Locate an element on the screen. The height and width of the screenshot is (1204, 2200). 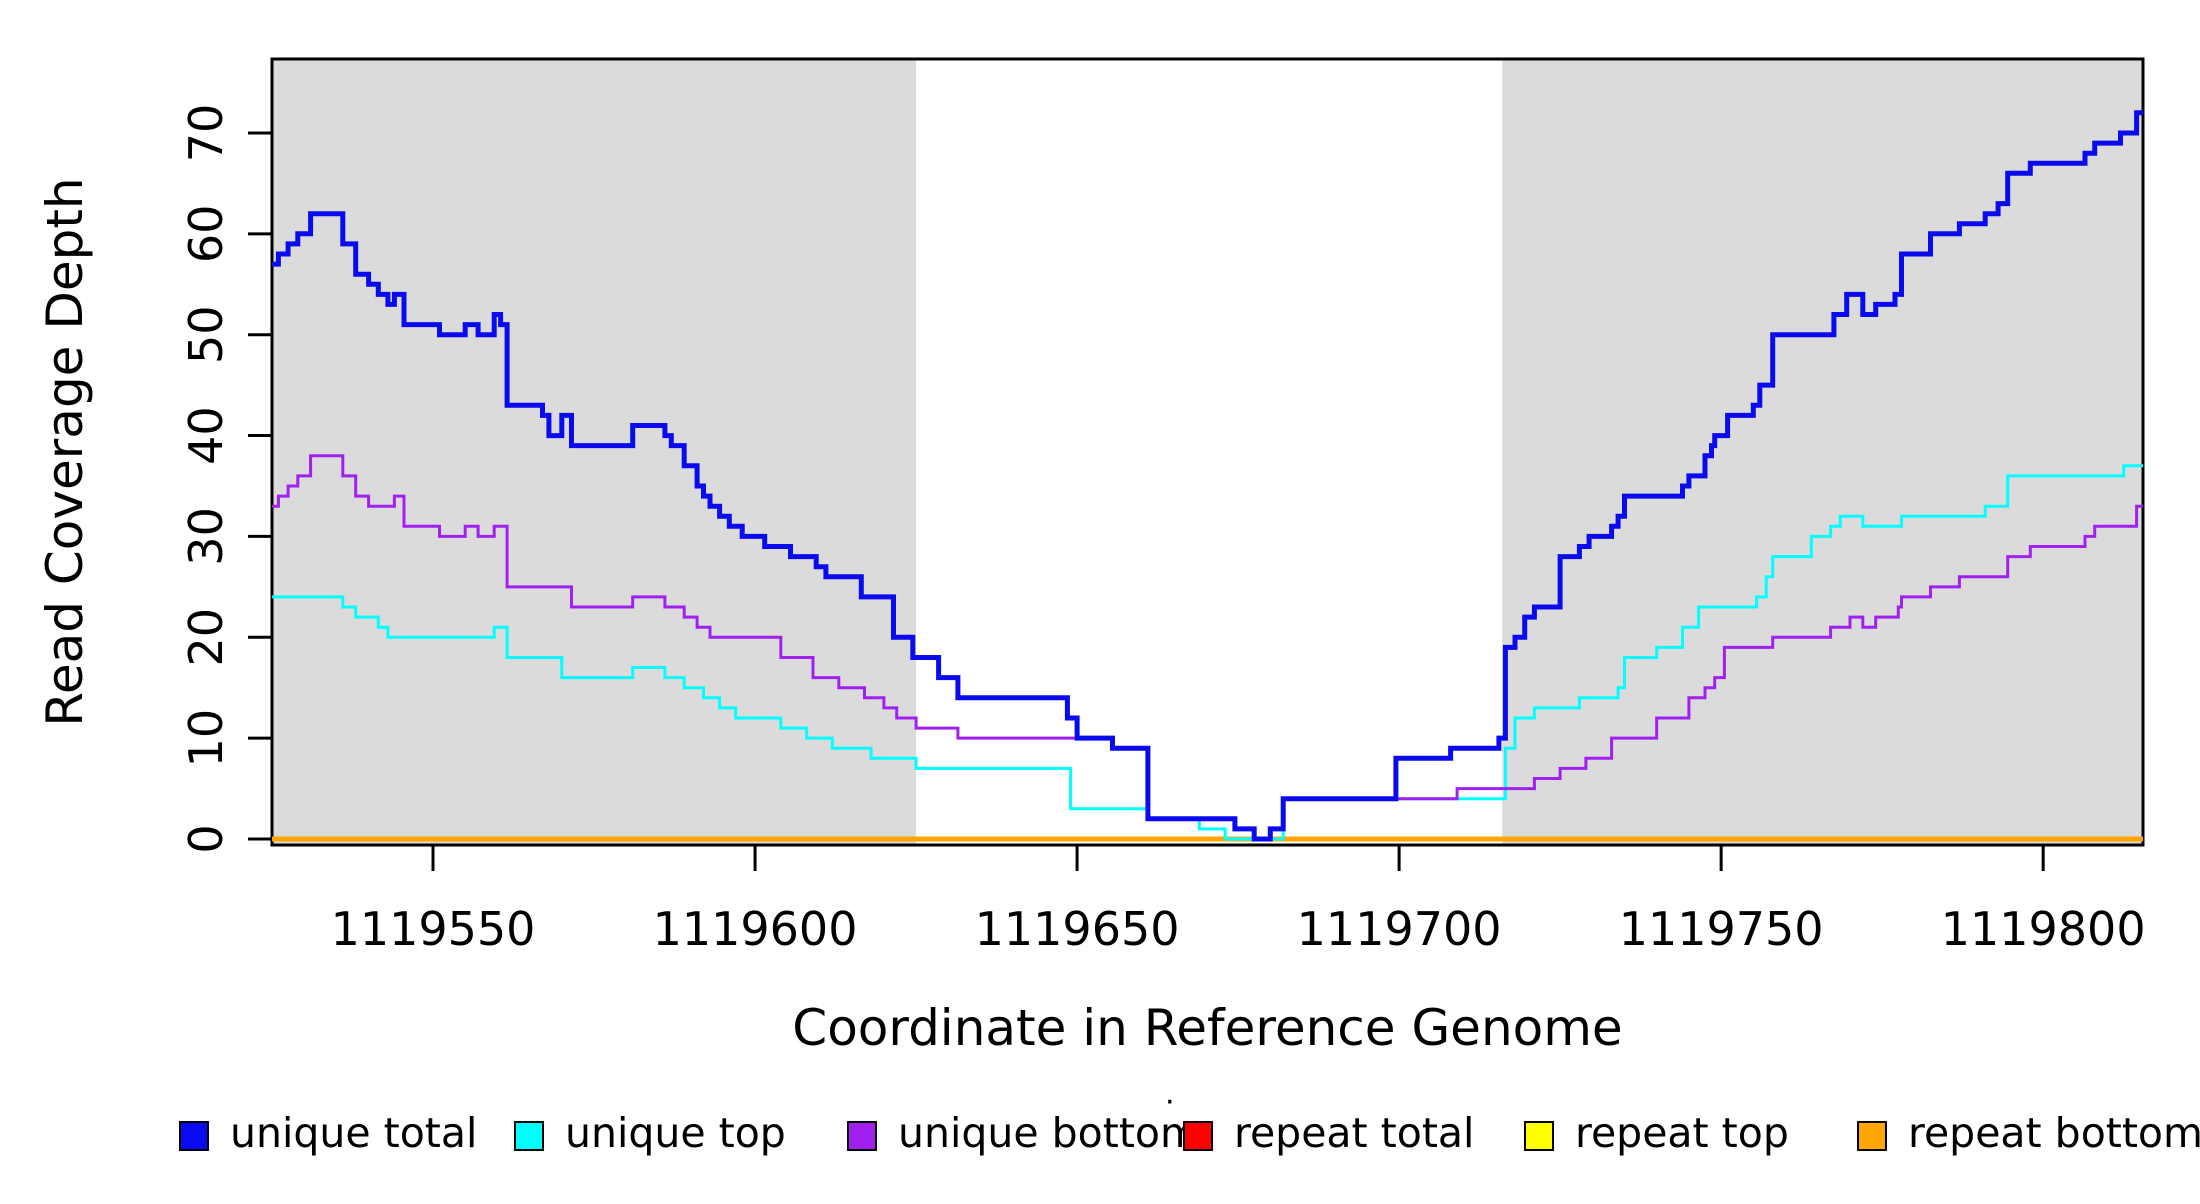
y-tick-label: 50 is located at coordinates (206, 334).